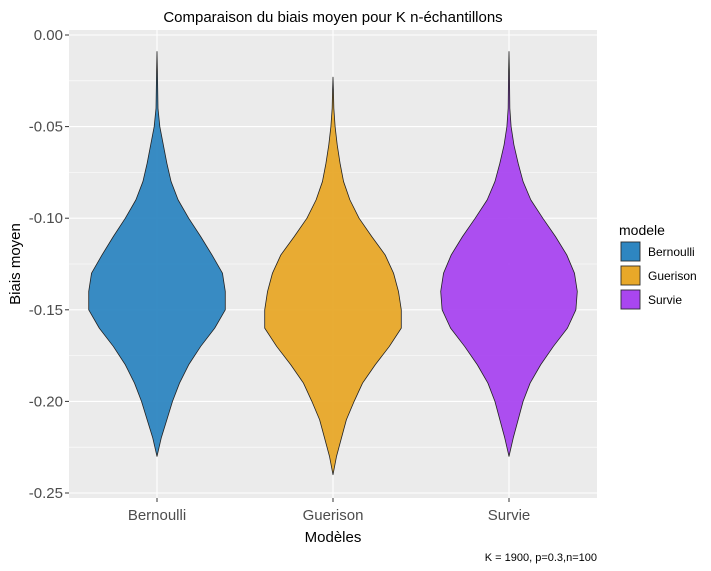 The height and width of the screenshot is (571, 711). I want to click on x-tick-label: Survie, so click(509, 515).